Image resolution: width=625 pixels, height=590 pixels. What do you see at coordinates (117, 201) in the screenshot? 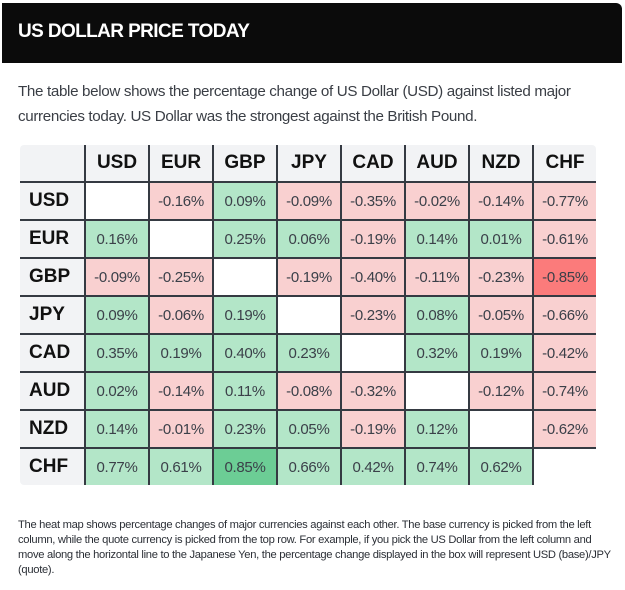
I see `heatmap-cell-usd-usd` at bounding box center [117, 201].